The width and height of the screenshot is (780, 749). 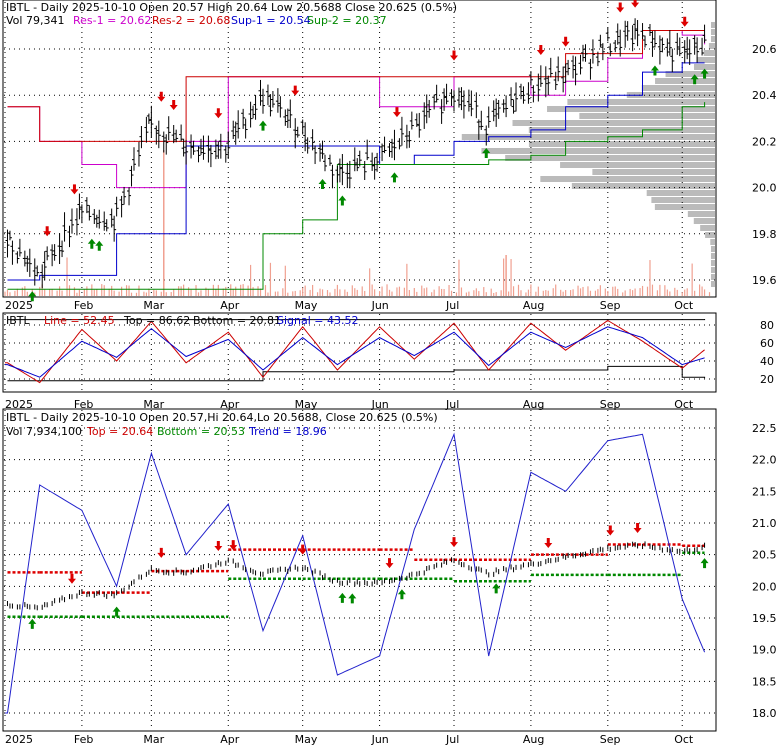 I want to click on osc-xlabel-4: May, so click(x=306, y=404).